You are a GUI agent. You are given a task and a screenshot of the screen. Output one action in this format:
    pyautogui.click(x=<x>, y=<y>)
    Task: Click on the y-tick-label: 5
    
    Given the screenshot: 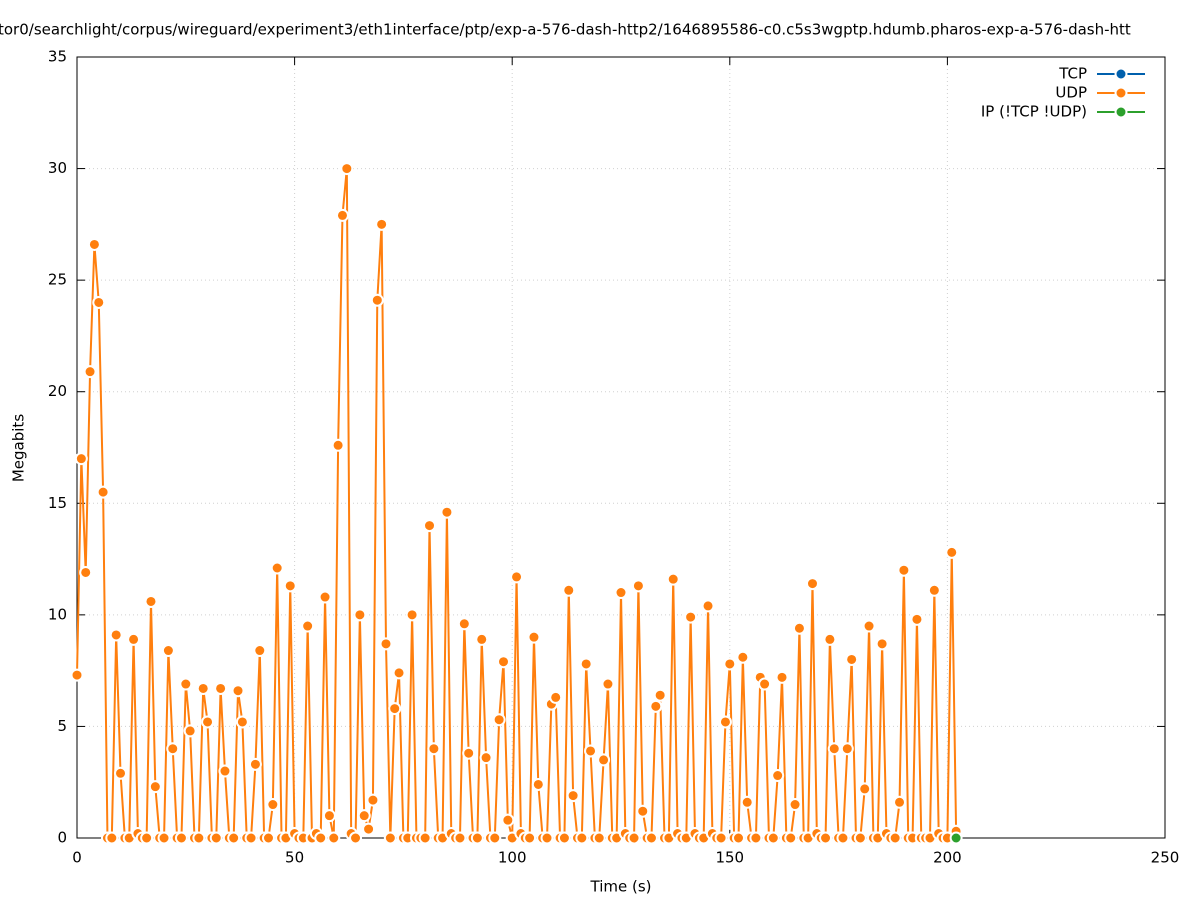 What is the action you would take?
    pyautogui.click(x=62, y=726)
    